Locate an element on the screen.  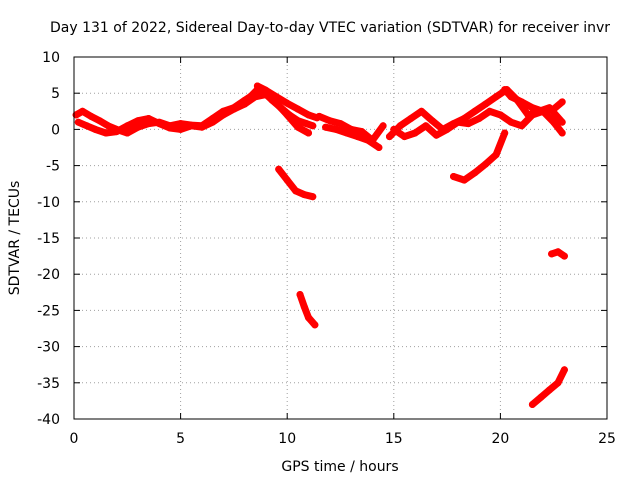
y-tick-label: -10 is located at coordinates (48, 203).